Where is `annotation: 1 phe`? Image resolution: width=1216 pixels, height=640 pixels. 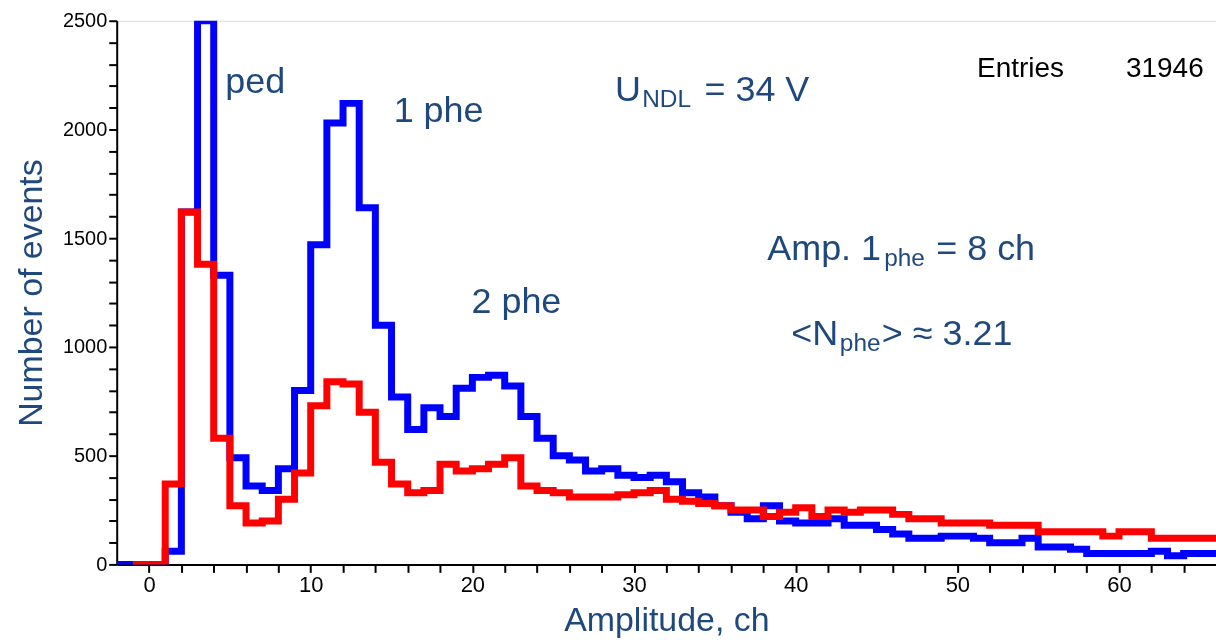 annotation: 1 phe is located at coordinates (438, 110).